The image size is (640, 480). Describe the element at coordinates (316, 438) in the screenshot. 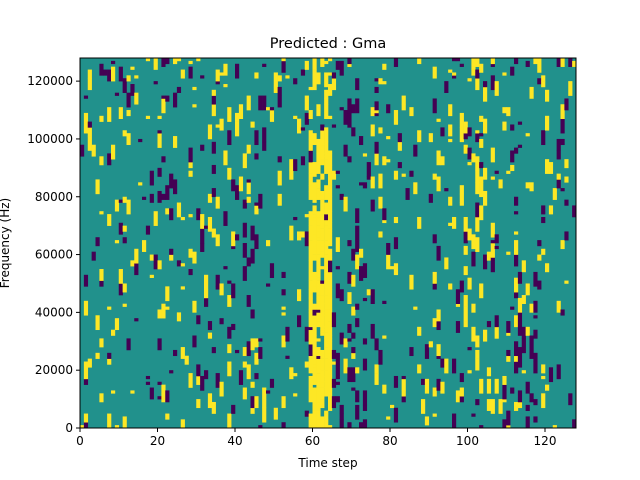

I see `x-axis: 0 20 40 60 80 100 120` at that location.